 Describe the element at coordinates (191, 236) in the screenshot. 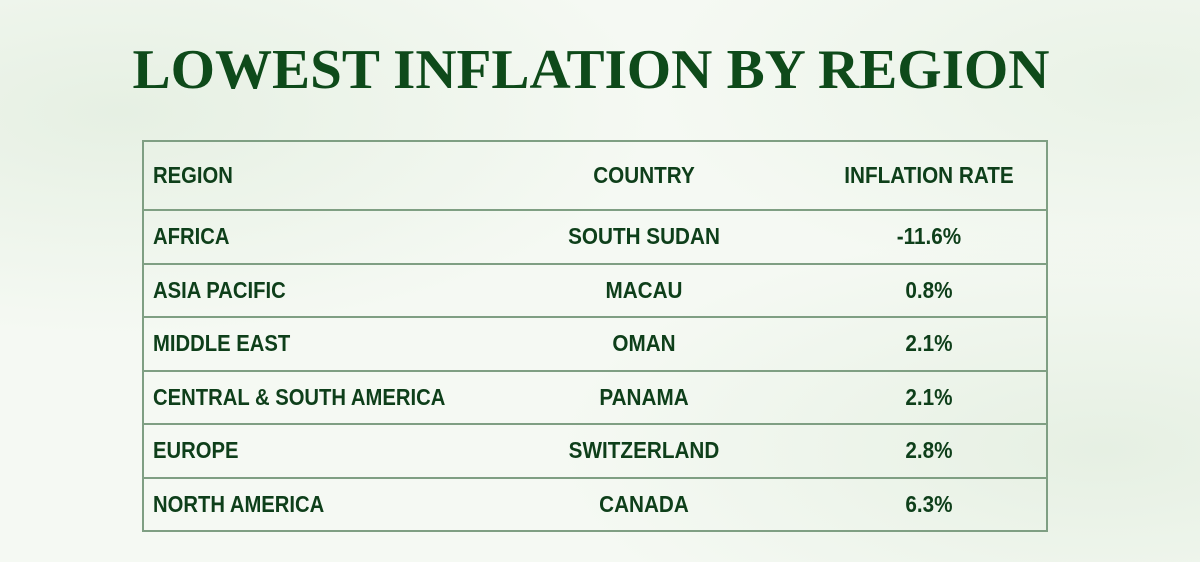

I see `table-cell: AFRICA` at that location.